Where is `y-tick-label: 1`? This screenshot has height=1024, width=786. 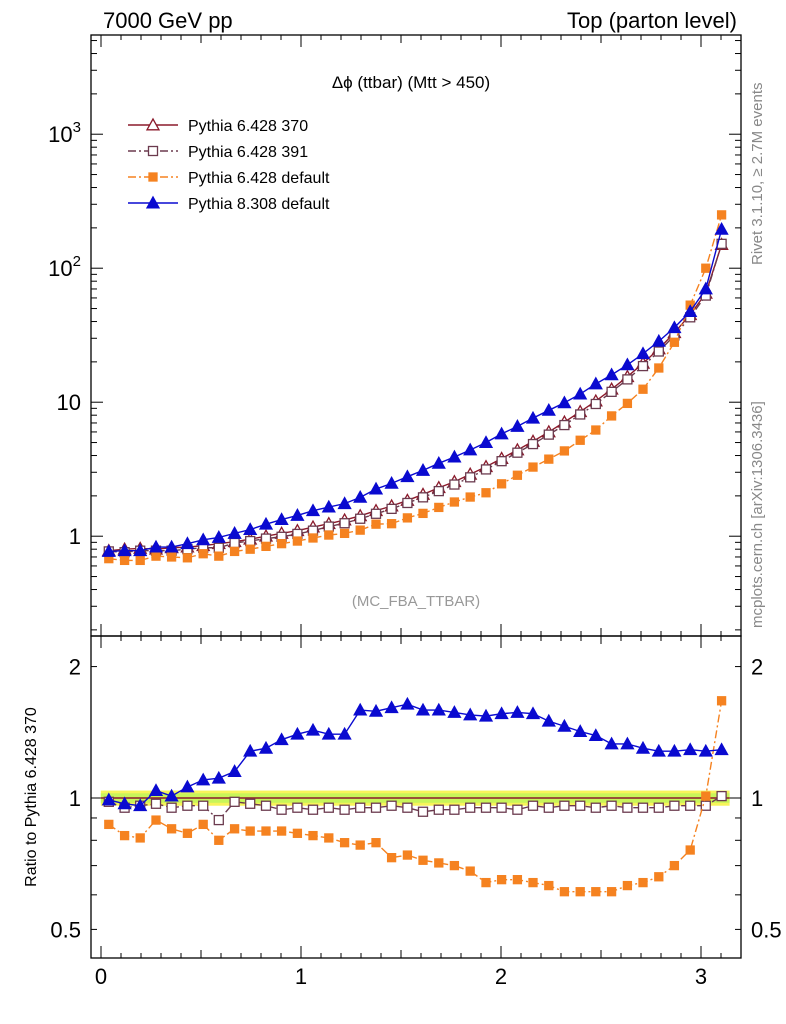 y-tick-label: 1 is located at coordinates (75, 798).